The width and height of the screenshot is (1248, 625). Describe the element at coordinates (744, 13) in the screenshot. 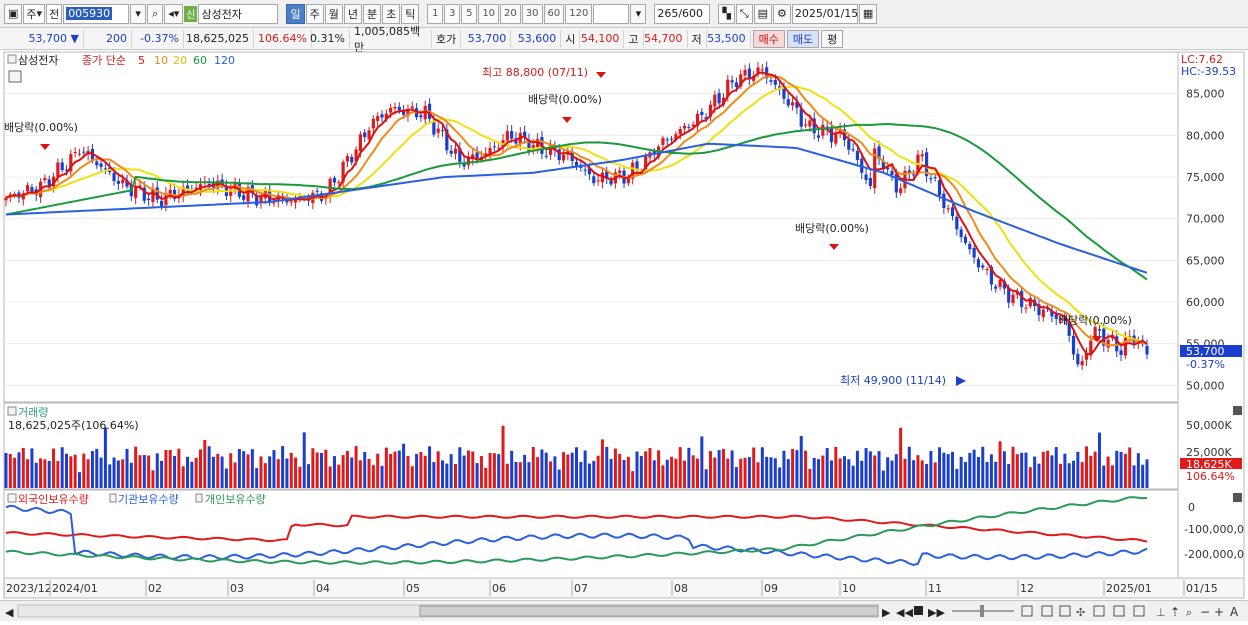

I see `chart-tool-icon: ⤡` at that location.